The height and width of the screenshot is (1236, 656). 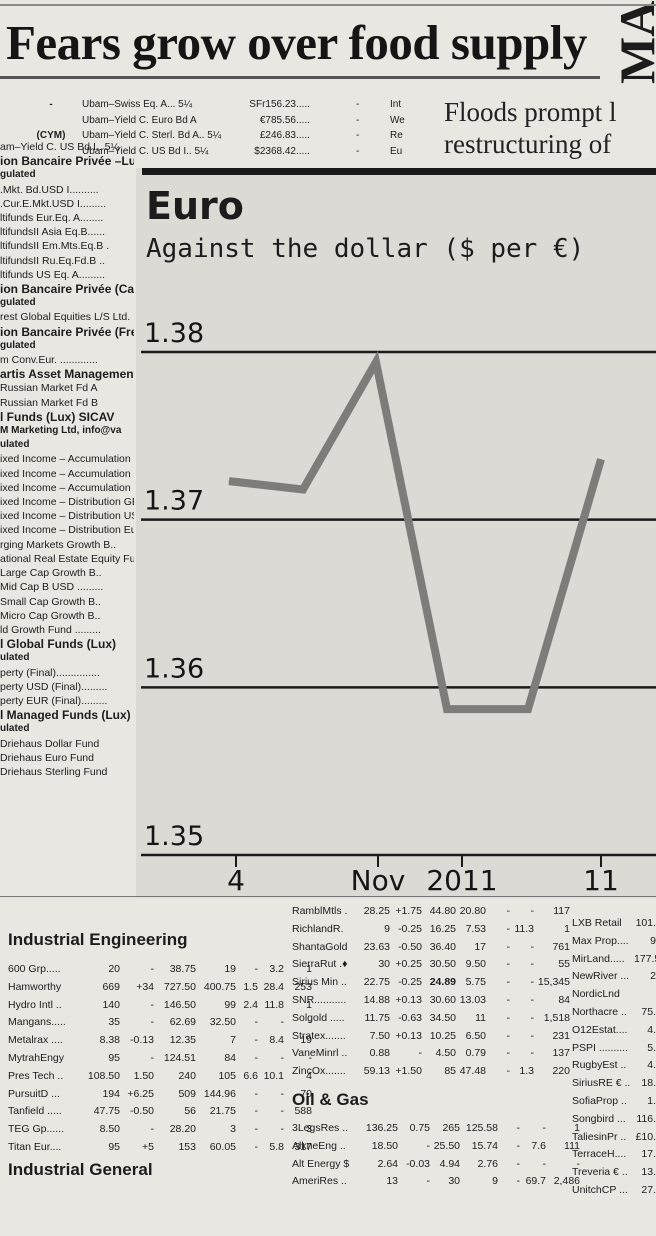 What do you see at coordinates (599, 1011) in the screenshot?
I see `table-cell: Northacre ..` at bounding box center [599, 1011].